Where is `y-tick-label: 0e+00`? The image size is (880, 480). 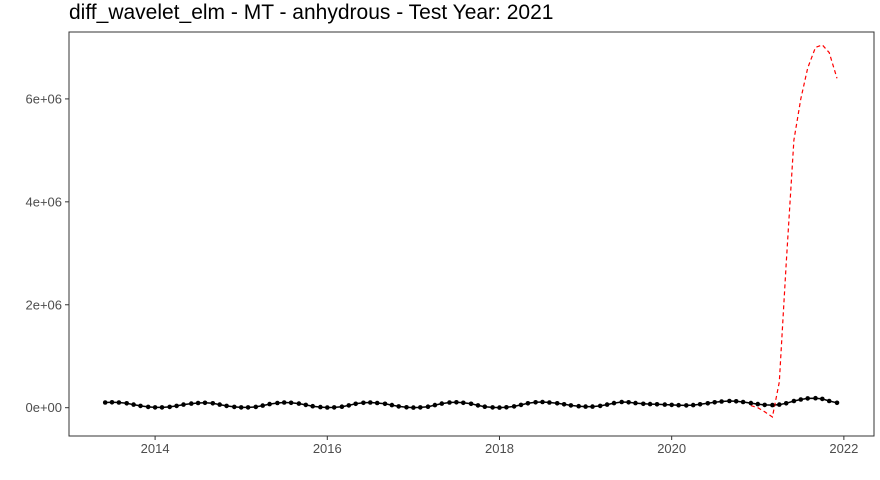 y-tick-label: 0e+00 is located at coordinates (43, 407).